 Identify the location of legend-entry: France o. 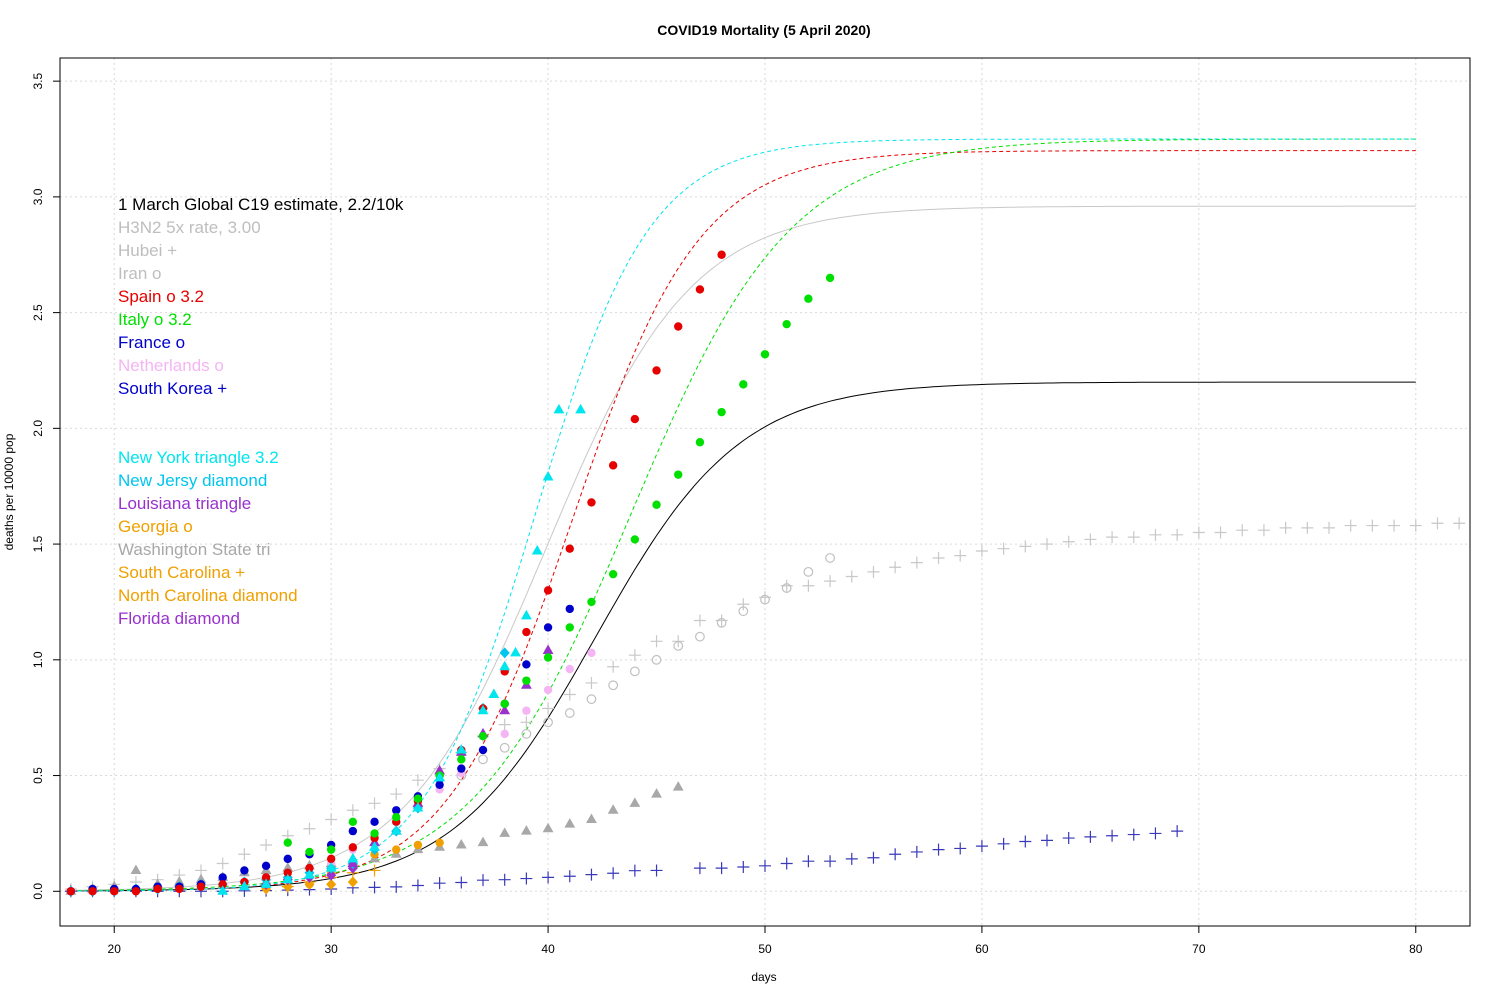
(151, 342).